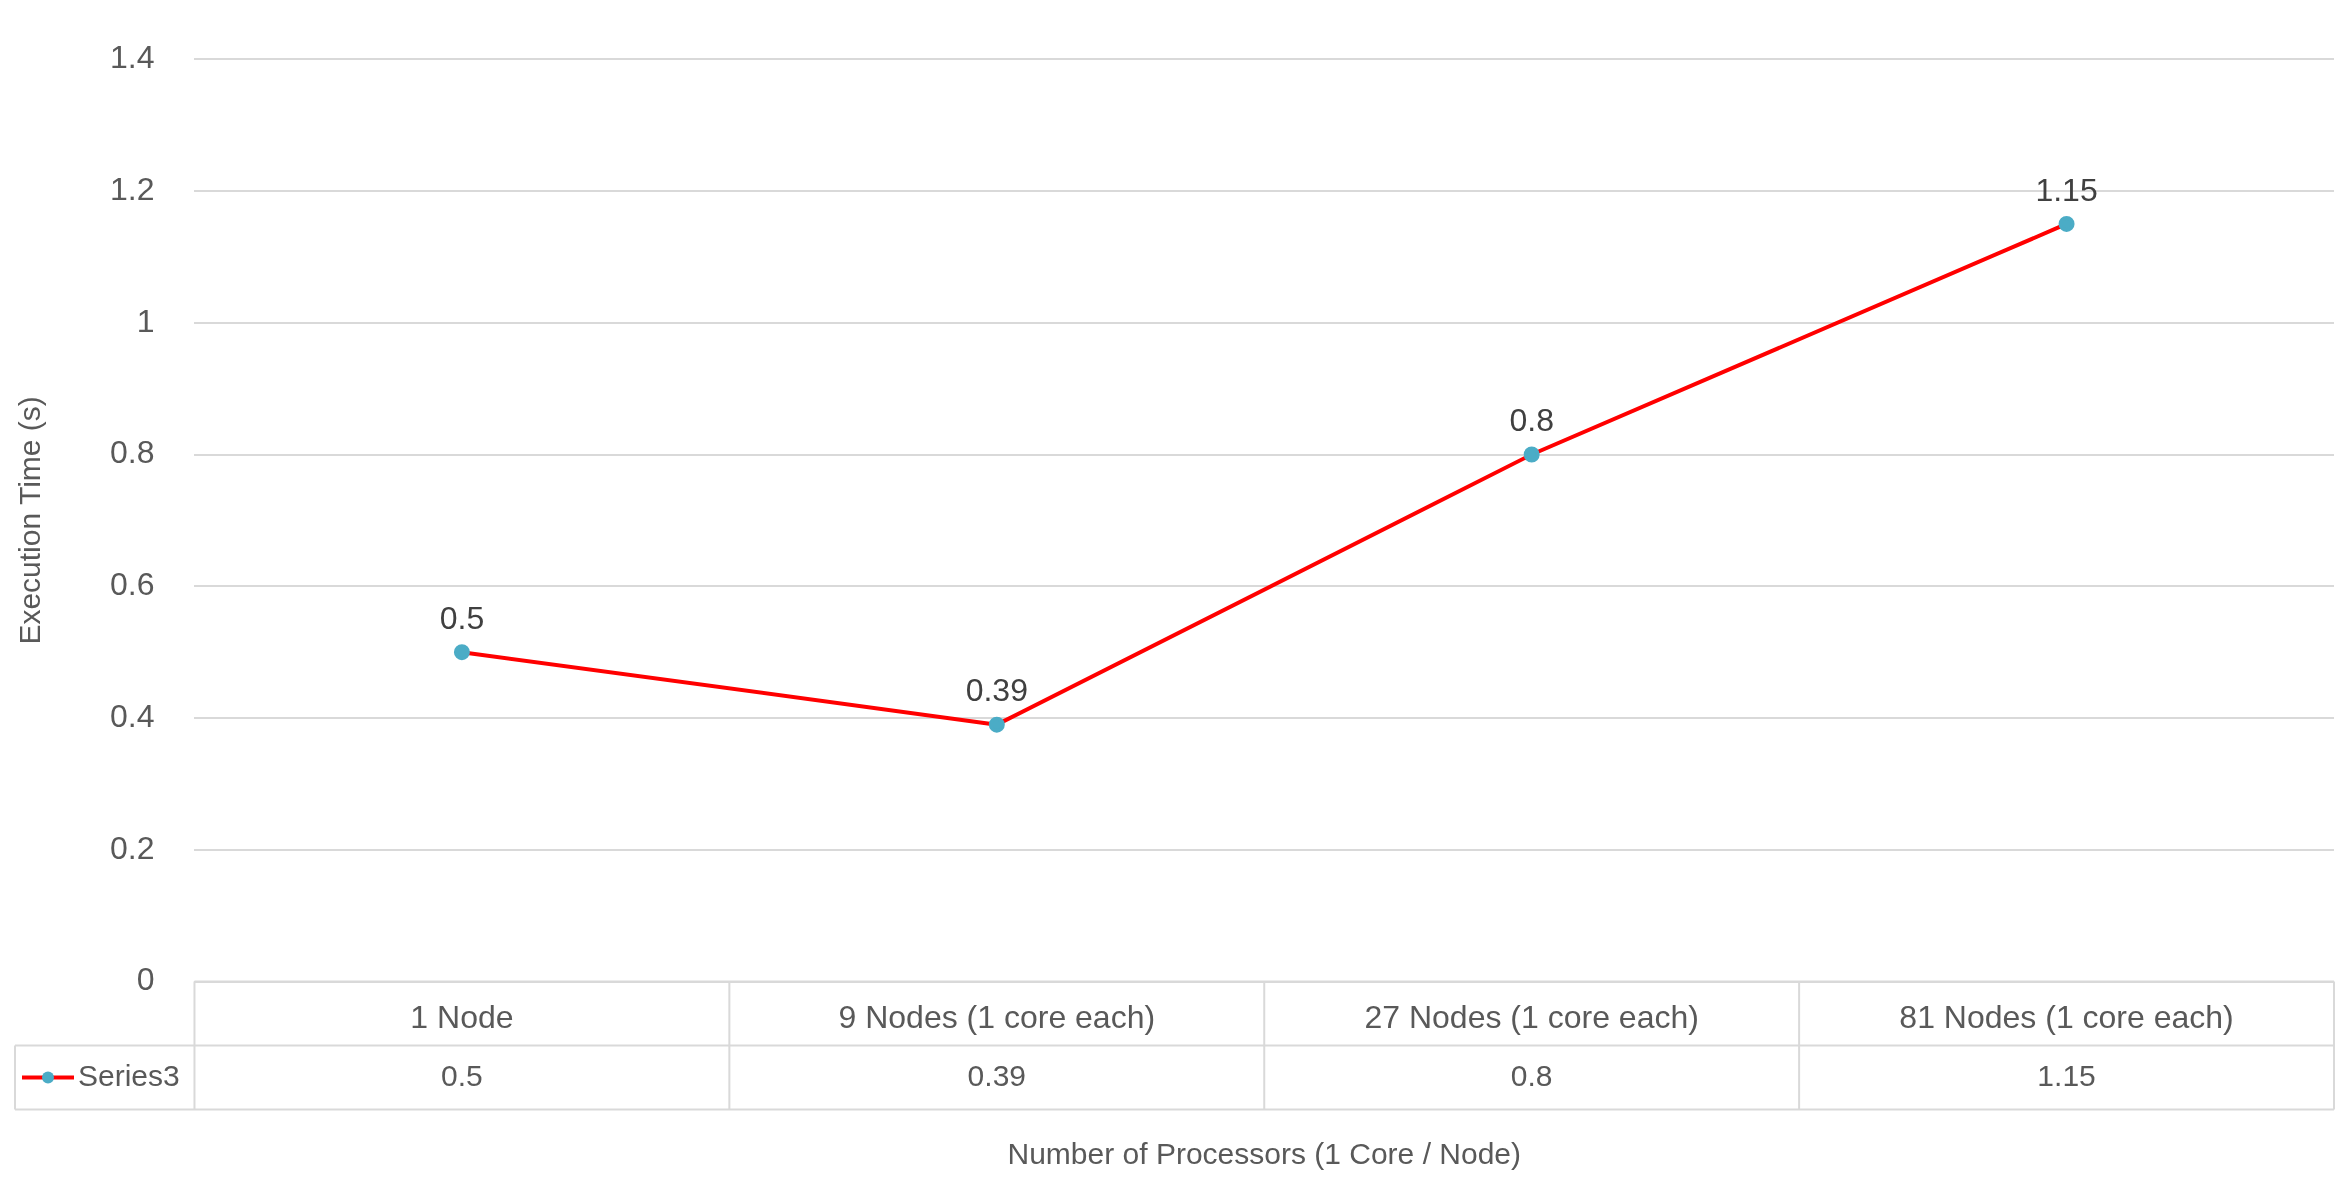  What do you see at coordinates (132, 584) in the screenshot?
I see `y-tick-label: 0.6` at bounding box center [132, 584].